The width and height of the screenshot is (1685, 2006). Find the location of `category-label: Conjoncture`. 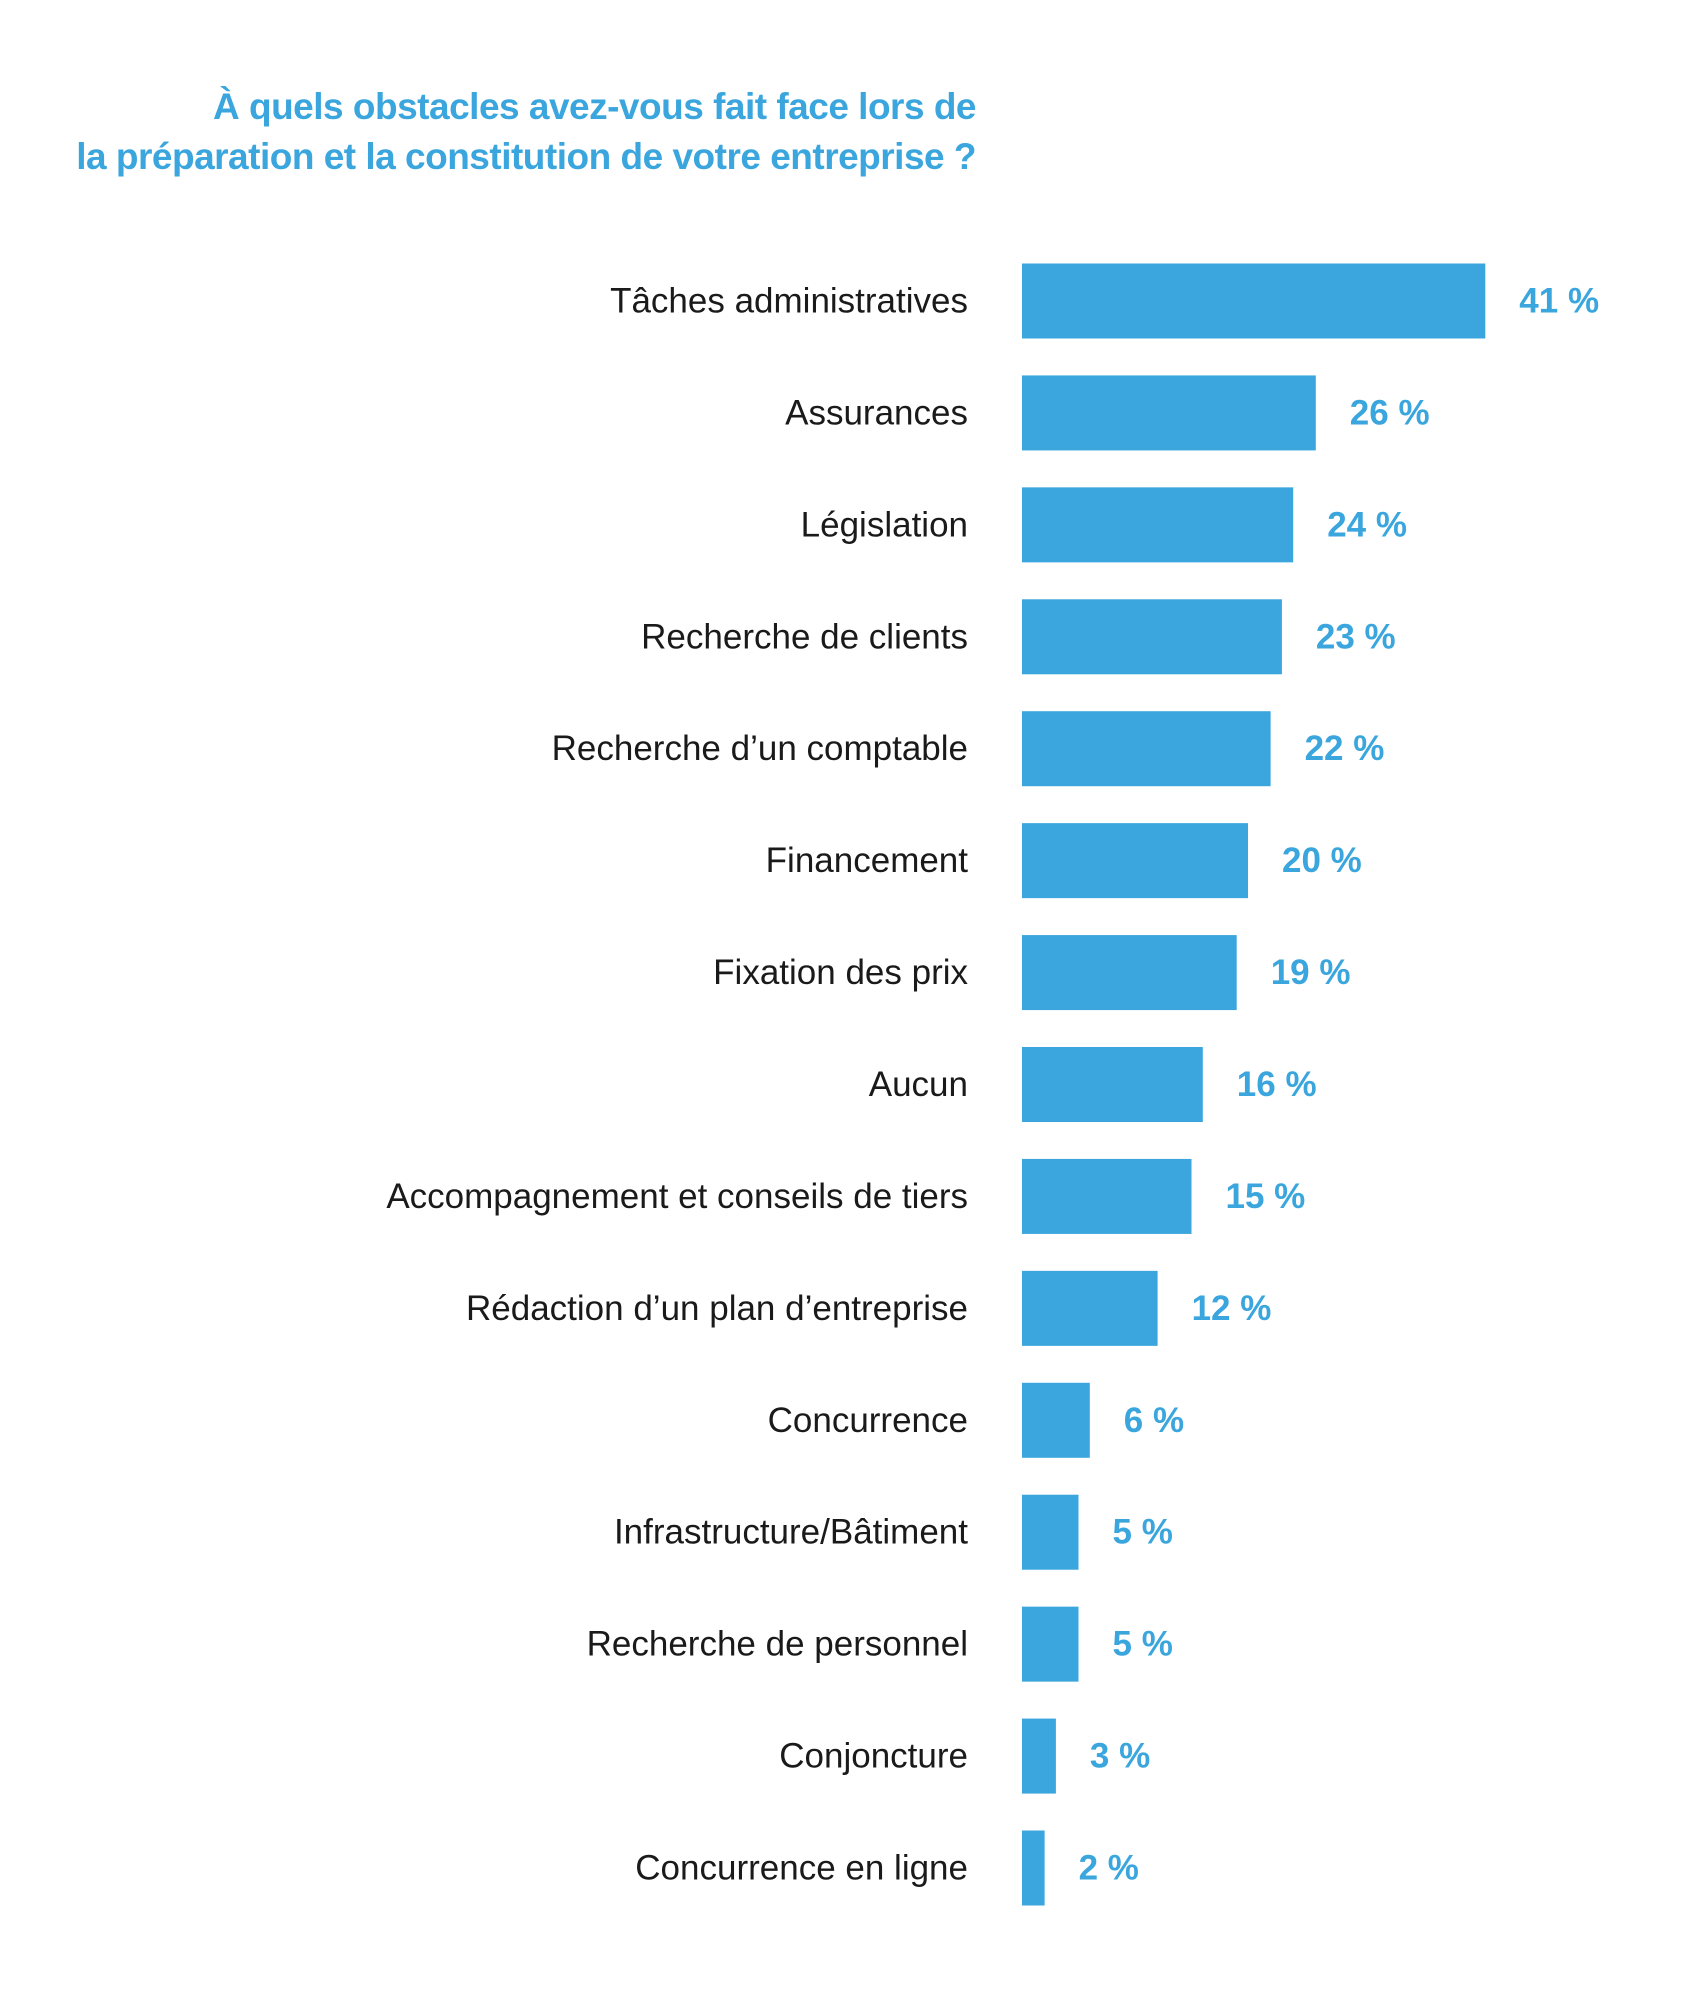

category-label: Conjoncture is located at coordinates (873, 1756).